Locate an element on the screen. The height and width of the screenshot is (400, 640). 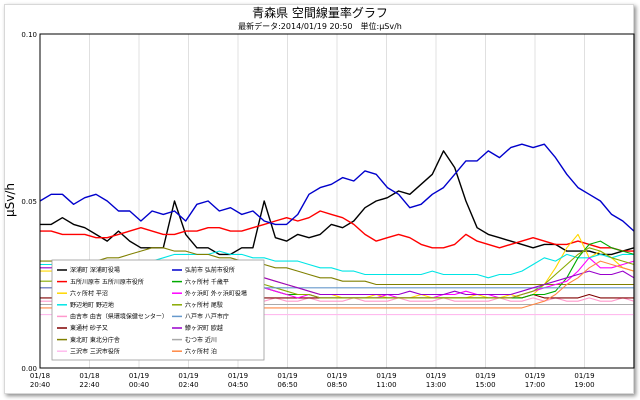
x-tick-time: 06:50 is located at coordinates (287, 385).